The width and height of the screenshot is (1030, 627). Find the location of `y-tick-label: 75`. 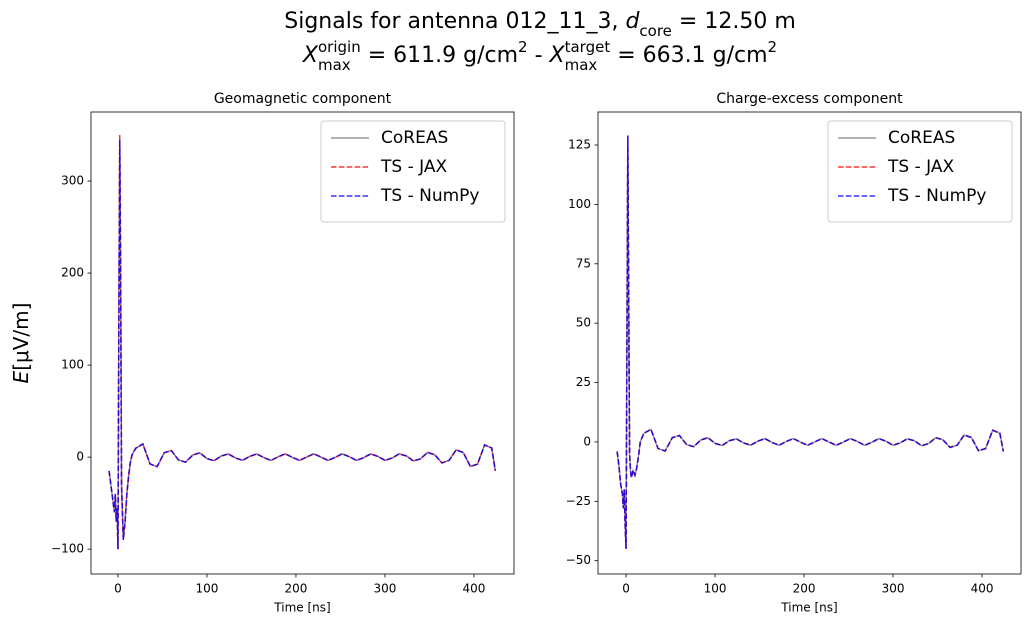

y-tick-label: 75 is located at coordinates (583, 263).